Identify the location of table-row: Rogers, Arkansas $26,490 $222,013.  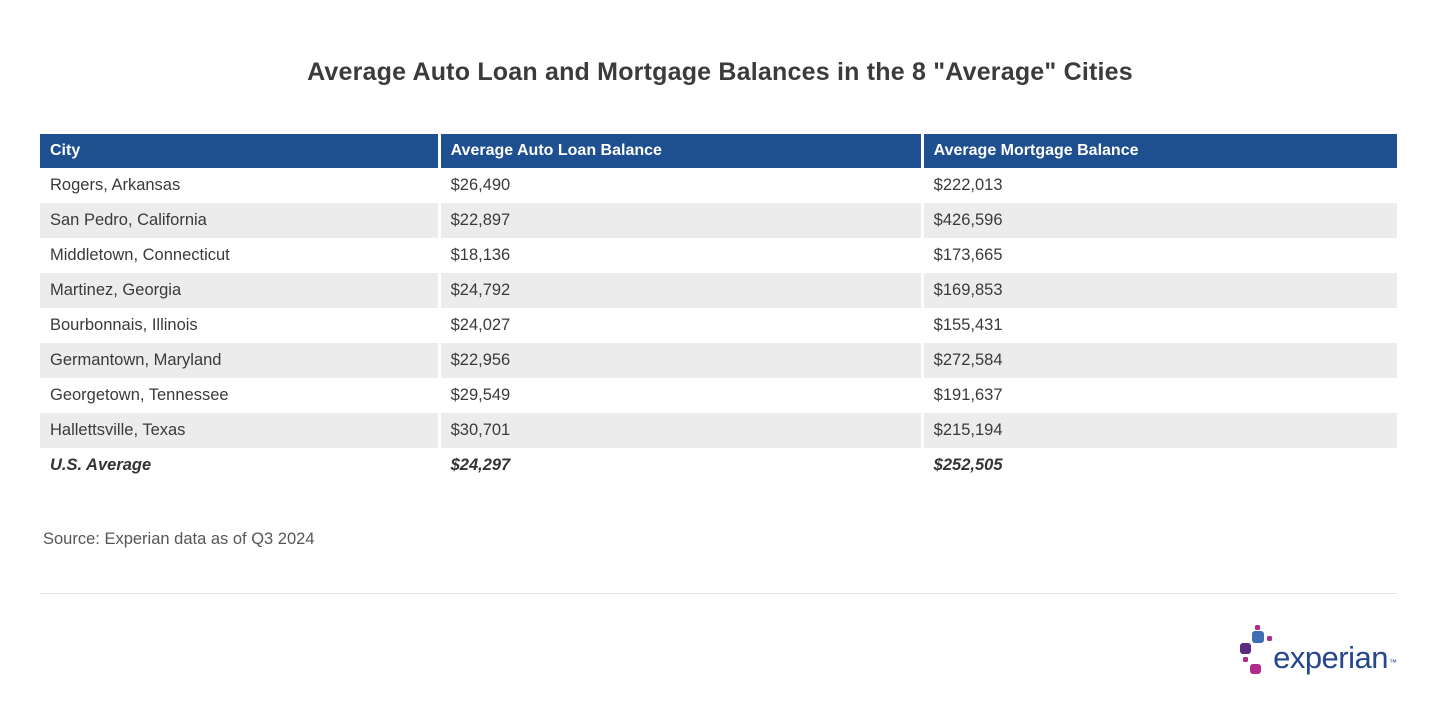
(718, 185).